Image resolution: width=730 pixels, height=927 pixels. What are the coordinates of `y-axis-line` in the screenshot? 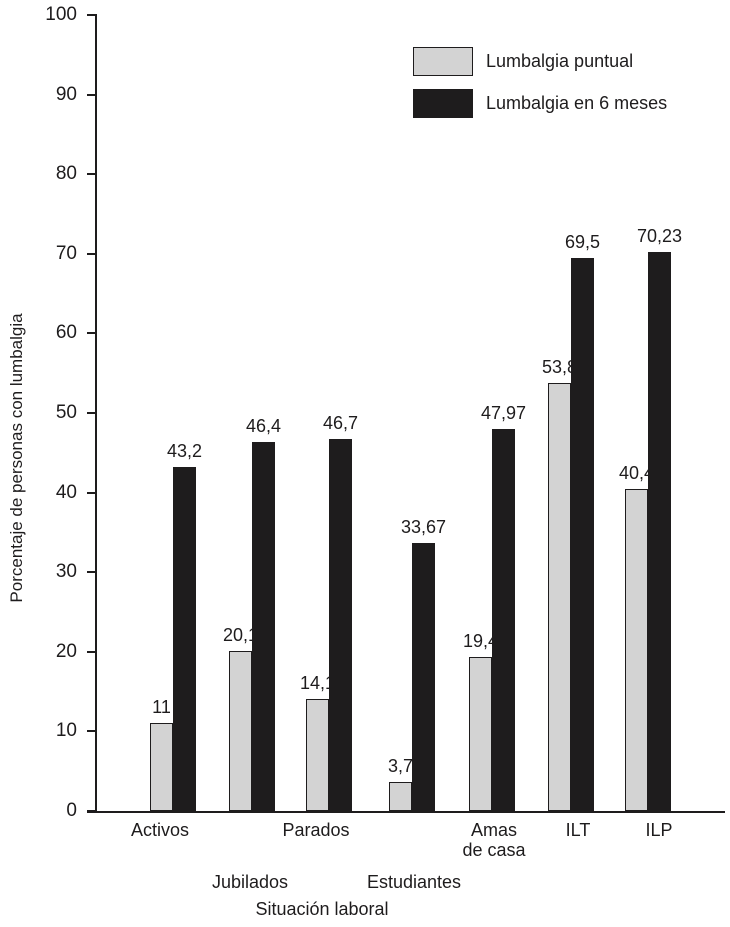 It's located at (96, 413).